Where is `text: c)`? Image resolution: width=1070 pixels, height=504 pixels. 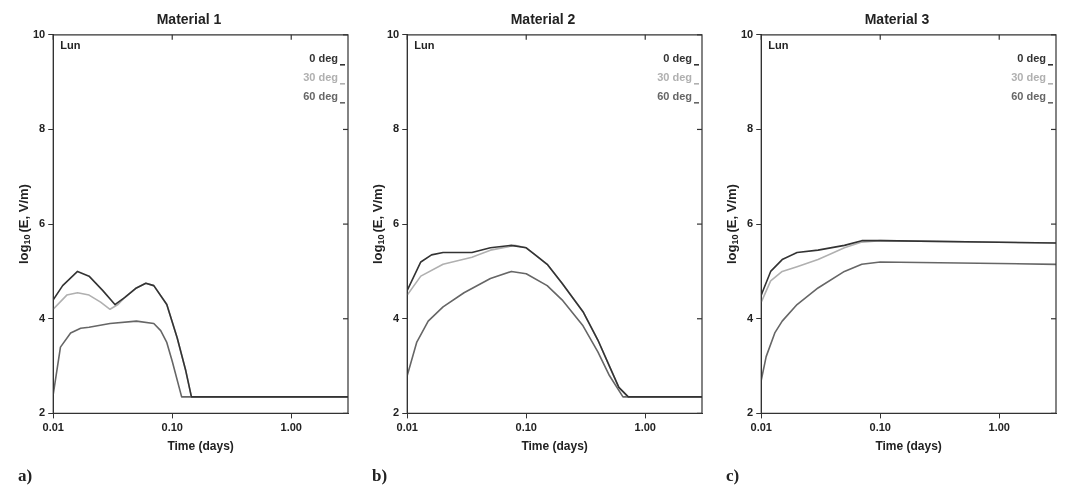
text: c) is located at coordinates (733, 475).